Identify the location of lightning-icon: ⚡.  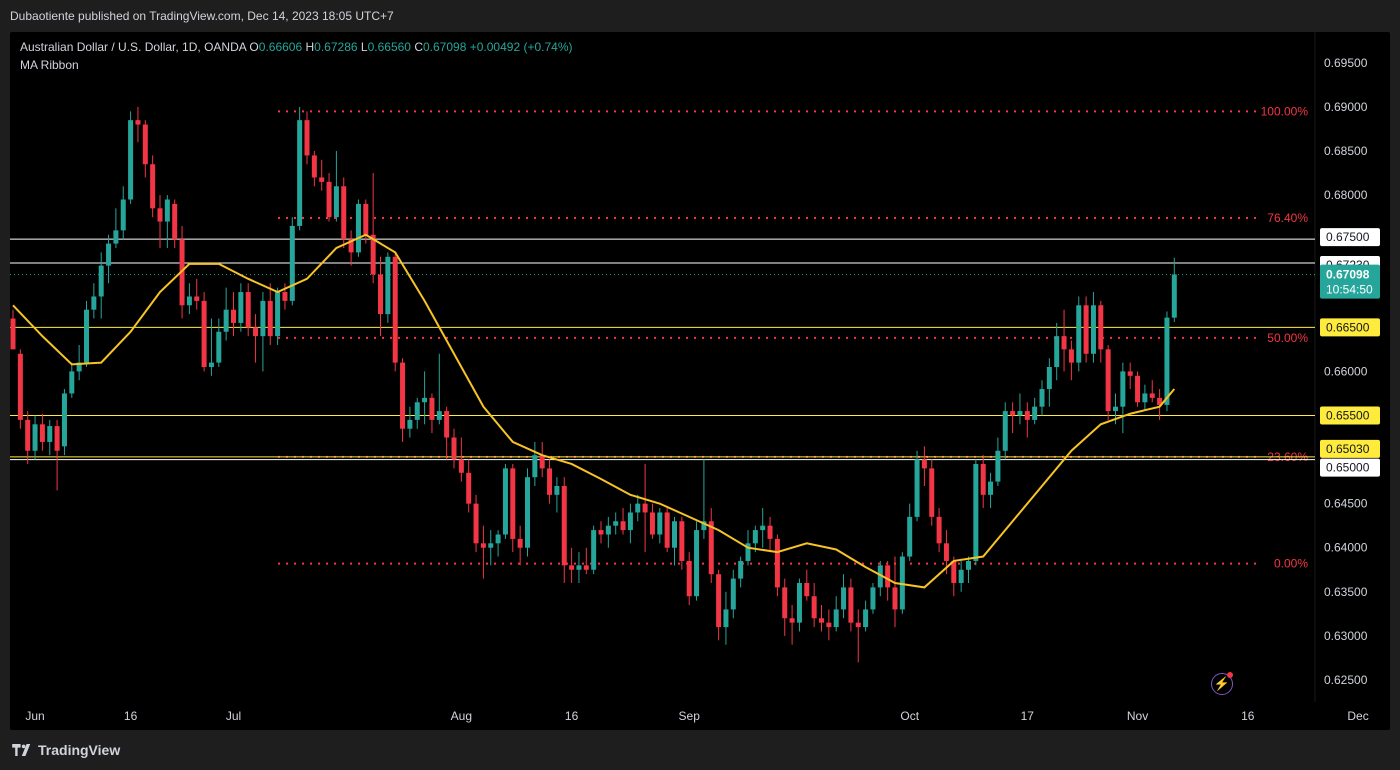
(1222, 683).